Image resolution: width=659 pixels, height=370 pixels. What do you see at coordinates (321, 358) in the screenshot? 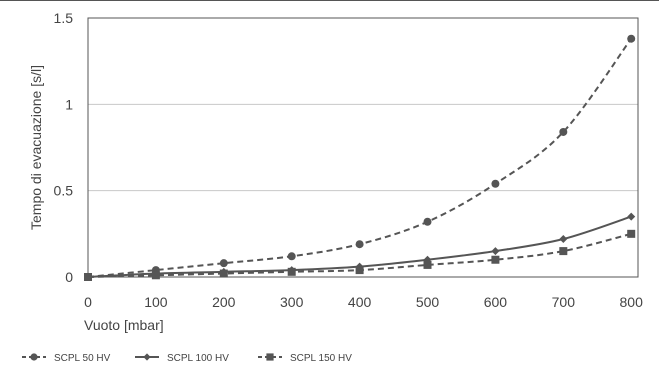
I see `legend-label: SCPL 150 HV` at bounding box center [321, 358].